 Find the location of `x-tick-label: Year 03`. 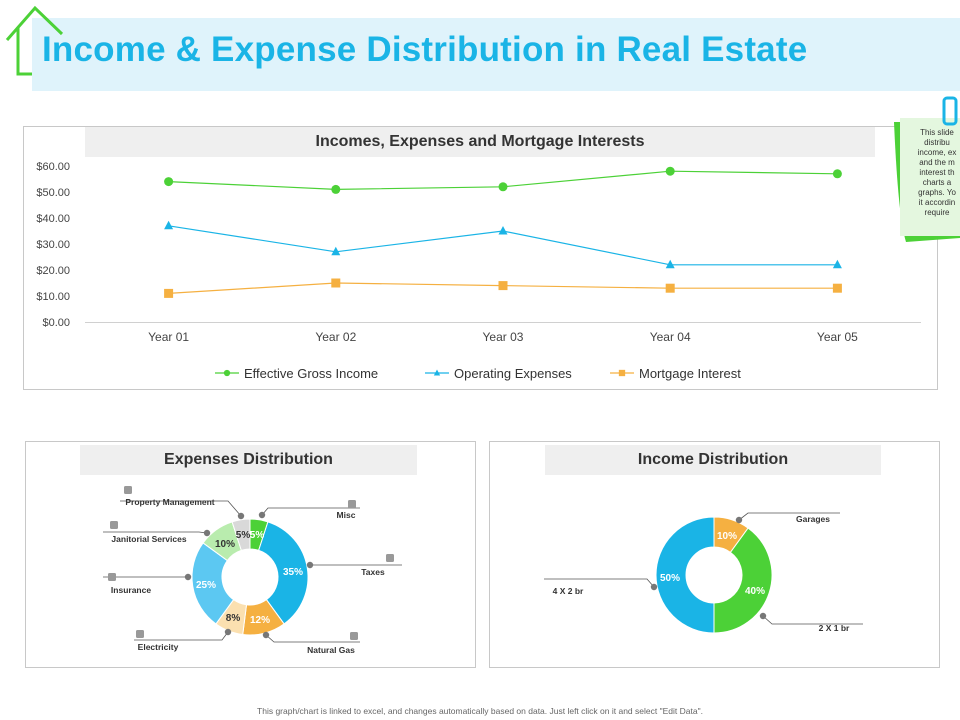

x-tick-label: Year 03 is located at coordinates (503, 337).